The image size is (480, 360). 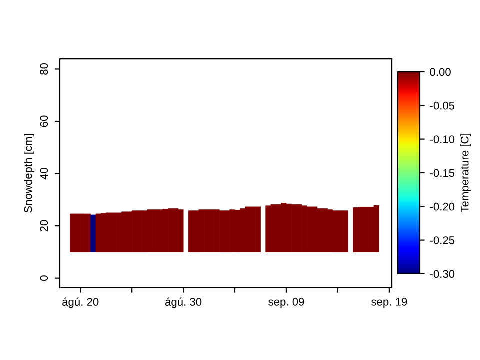 What do you see at coordinates (44, 69) in the screenshot?
I see `y-tick-label: 80` at bounding box center [44, 69].